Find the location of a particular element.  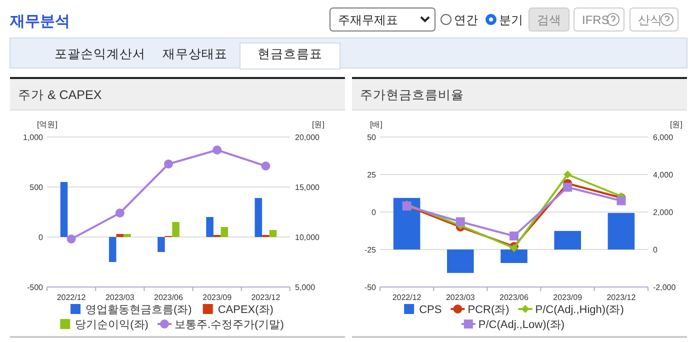

y2-tick-label: 10,000 is located at coordinates (307, 237).